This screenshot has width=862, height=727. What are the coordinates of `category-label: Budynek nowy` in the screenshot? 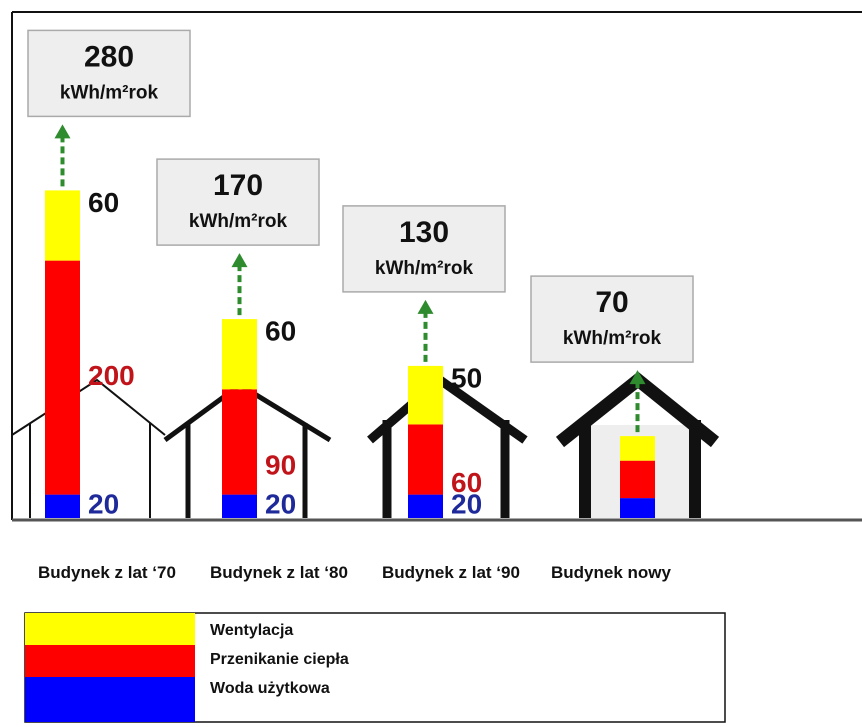 It's located at (611, 572).